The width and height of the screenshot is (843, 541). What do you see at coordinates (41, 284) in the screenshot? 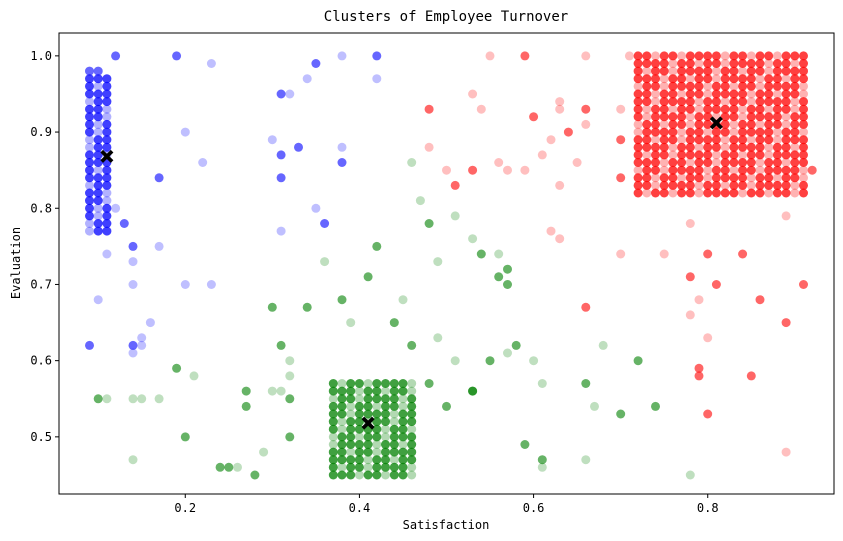
I see `y-tick-label: 0.7` at bounding box center [41, 284].